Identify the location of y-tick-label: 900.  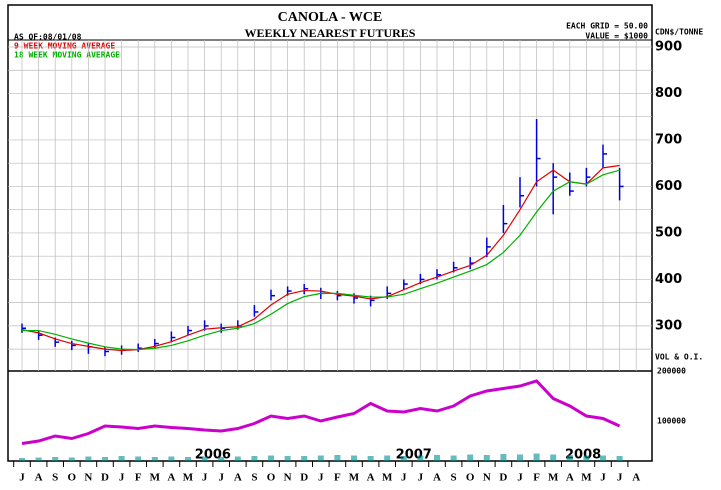
(668, 46).